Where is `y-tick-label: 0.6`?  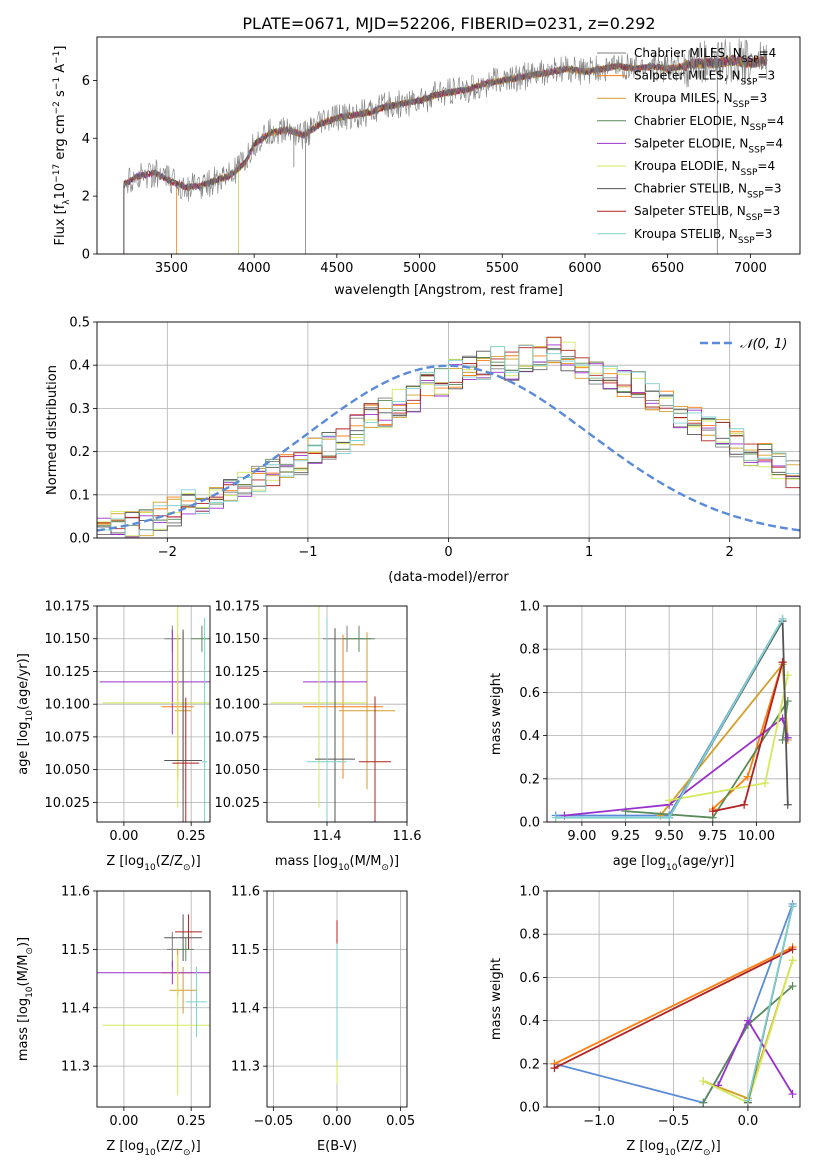 y-tick-label: 0.6 is located at coordinates (529, 978).